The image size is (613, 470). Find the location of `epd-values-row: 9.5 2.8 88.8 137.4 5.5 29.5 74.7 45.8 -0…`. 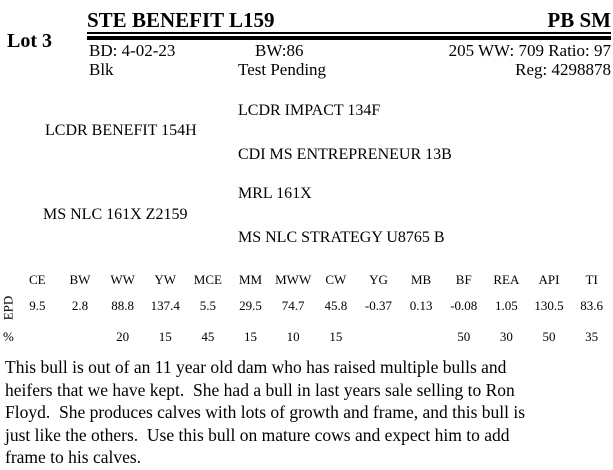

epd-values-row: 9.5 2.8 88.8 137.4 5.5 29.5 74.7 45.8 -0… is located at coordinates (306, 306).